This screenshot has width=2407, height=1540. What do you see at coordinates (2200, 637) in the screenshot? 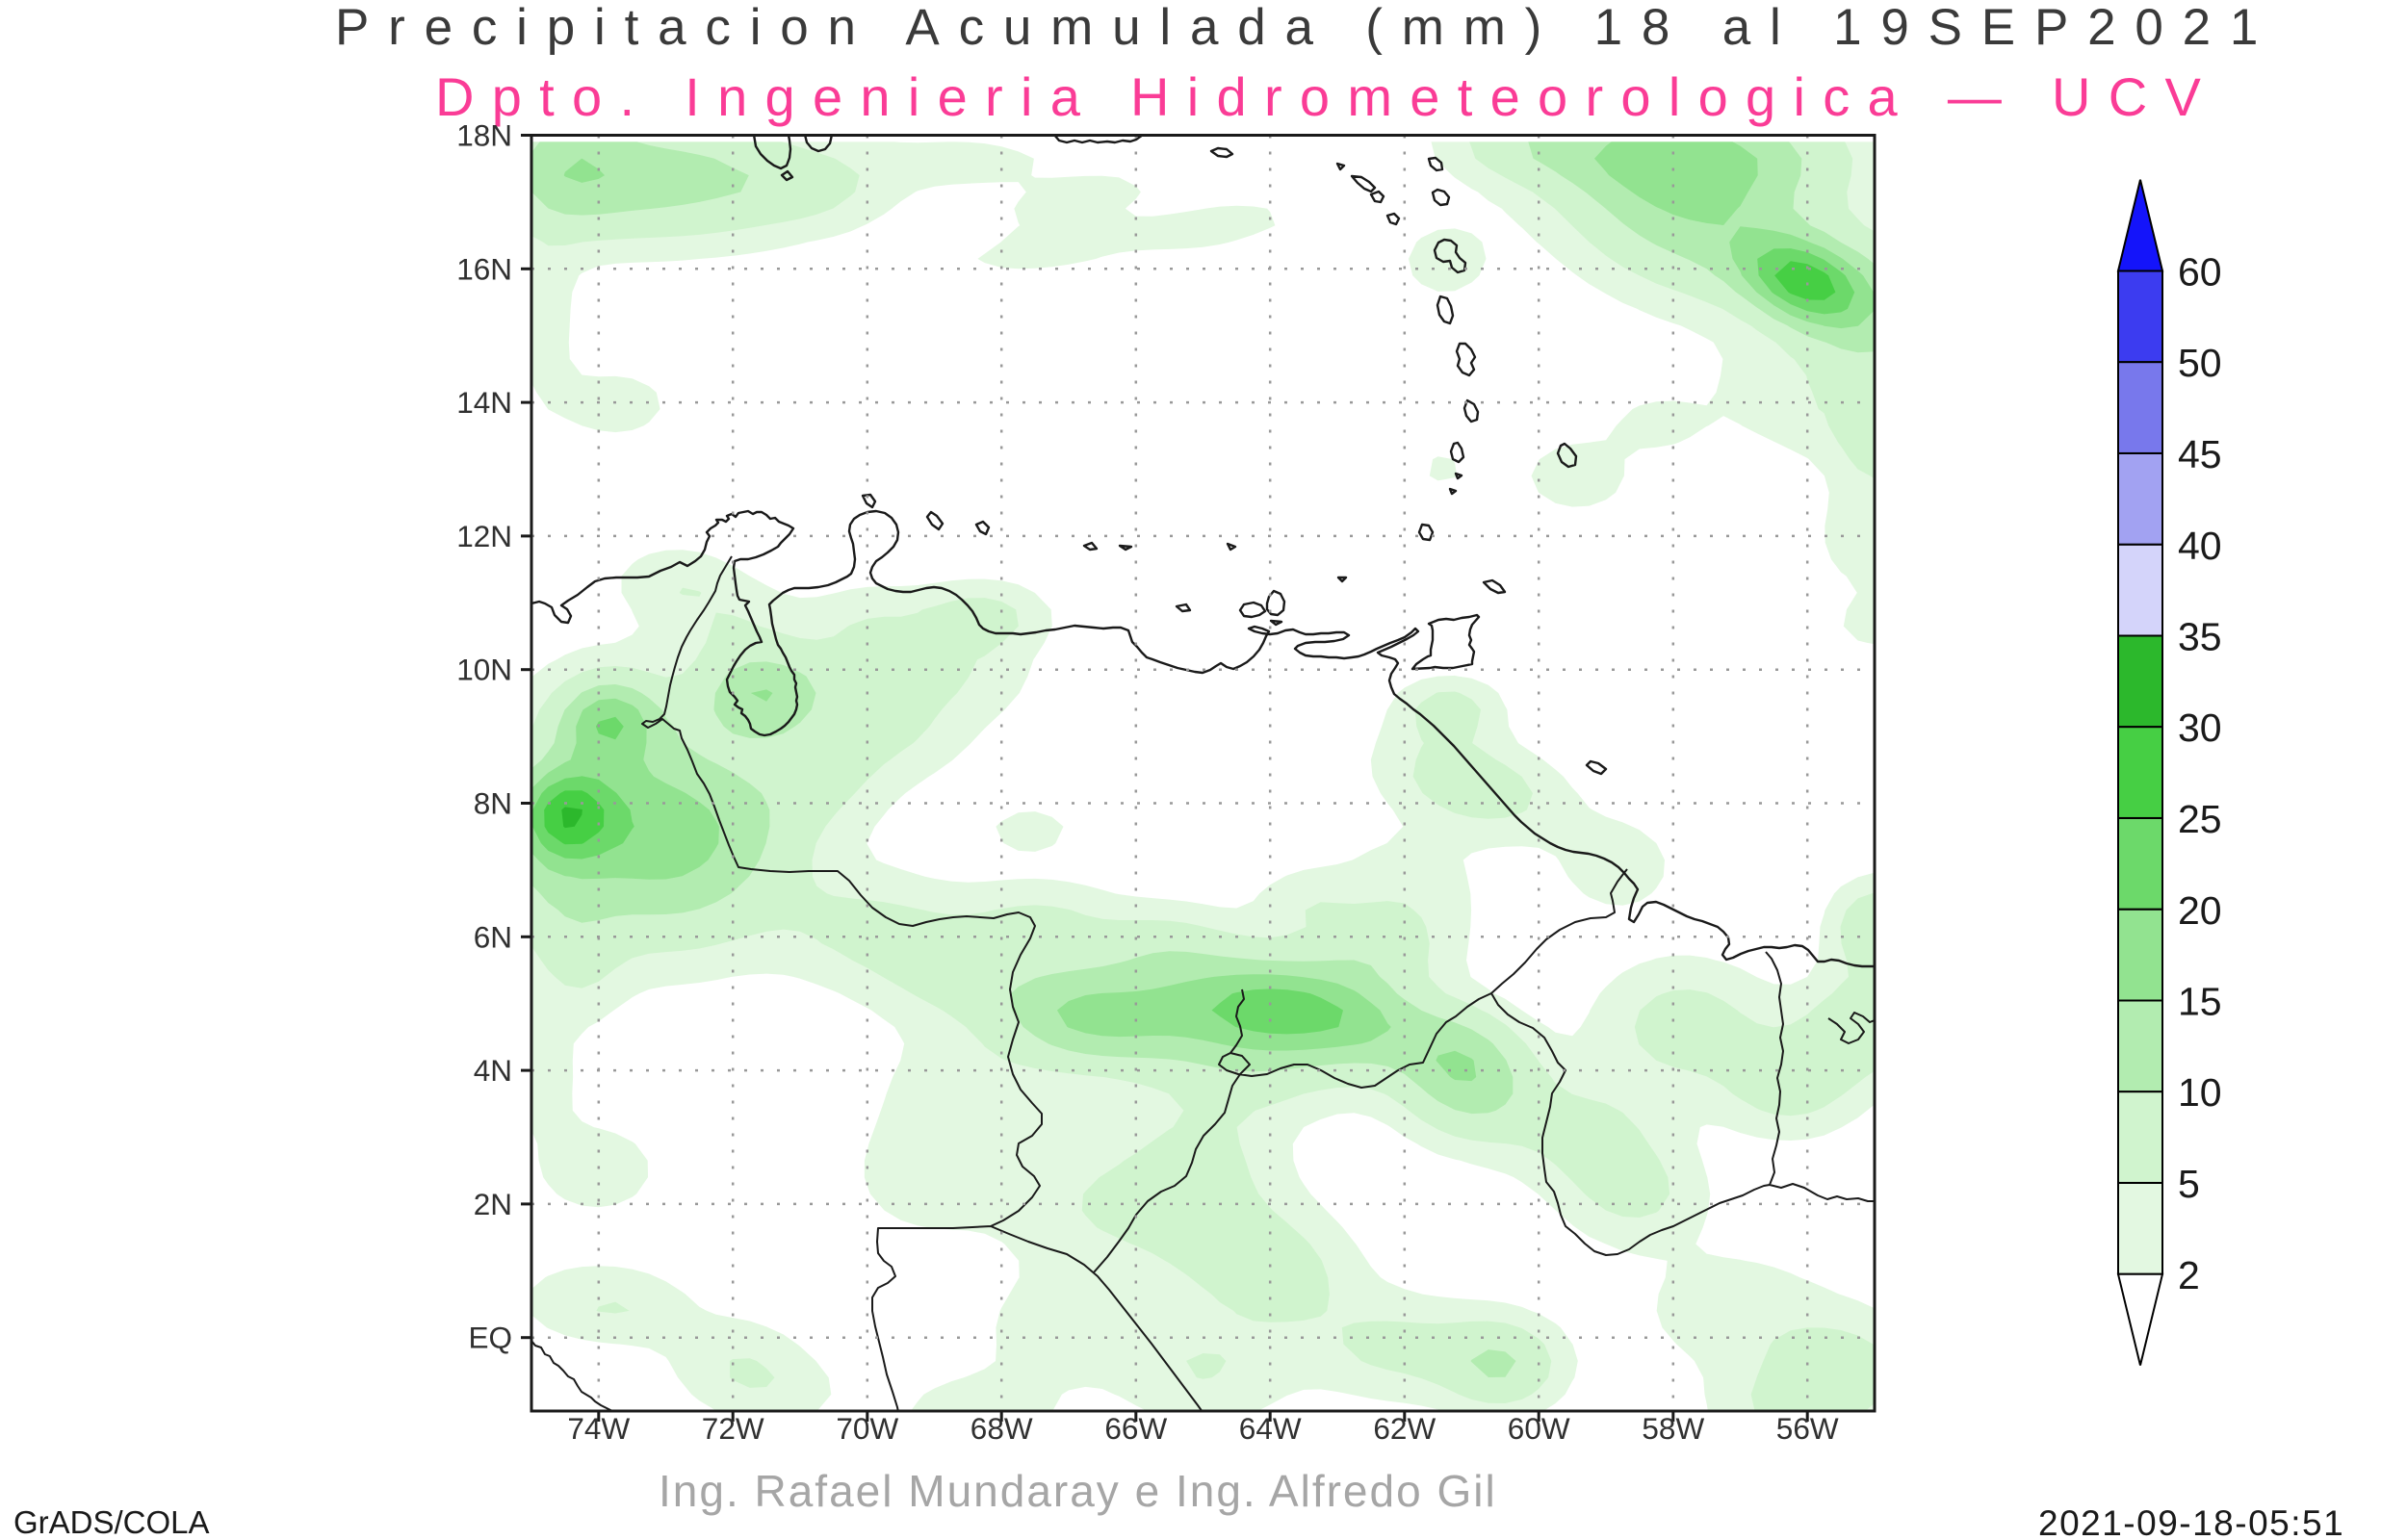
I see `svg-text: 35` at bounding box center [2200, 637].